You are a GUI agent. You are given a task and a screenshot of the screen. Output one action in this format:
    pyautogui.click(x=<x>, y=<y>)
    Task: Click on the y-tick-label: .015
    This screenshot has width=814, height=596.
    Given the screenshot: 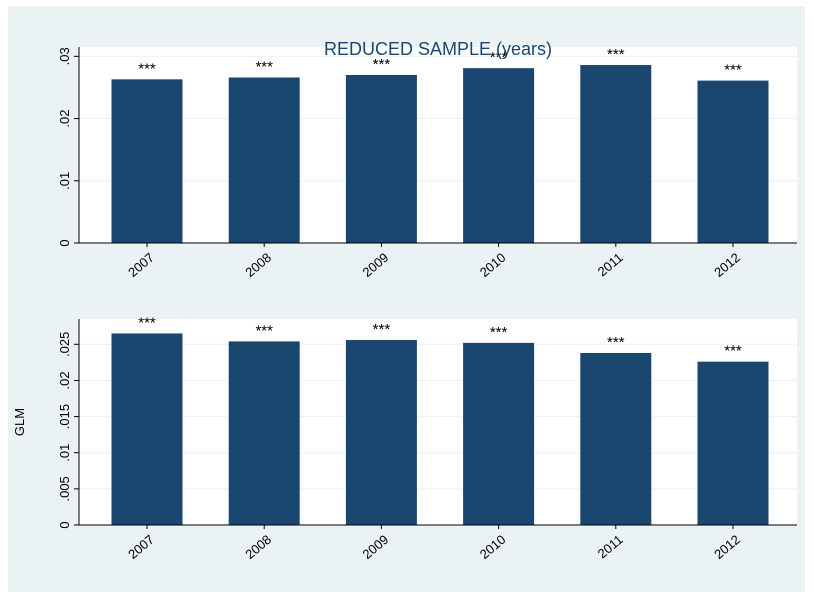 What is the action you would take?
    pyautogui.click(x=64, y=416)
    